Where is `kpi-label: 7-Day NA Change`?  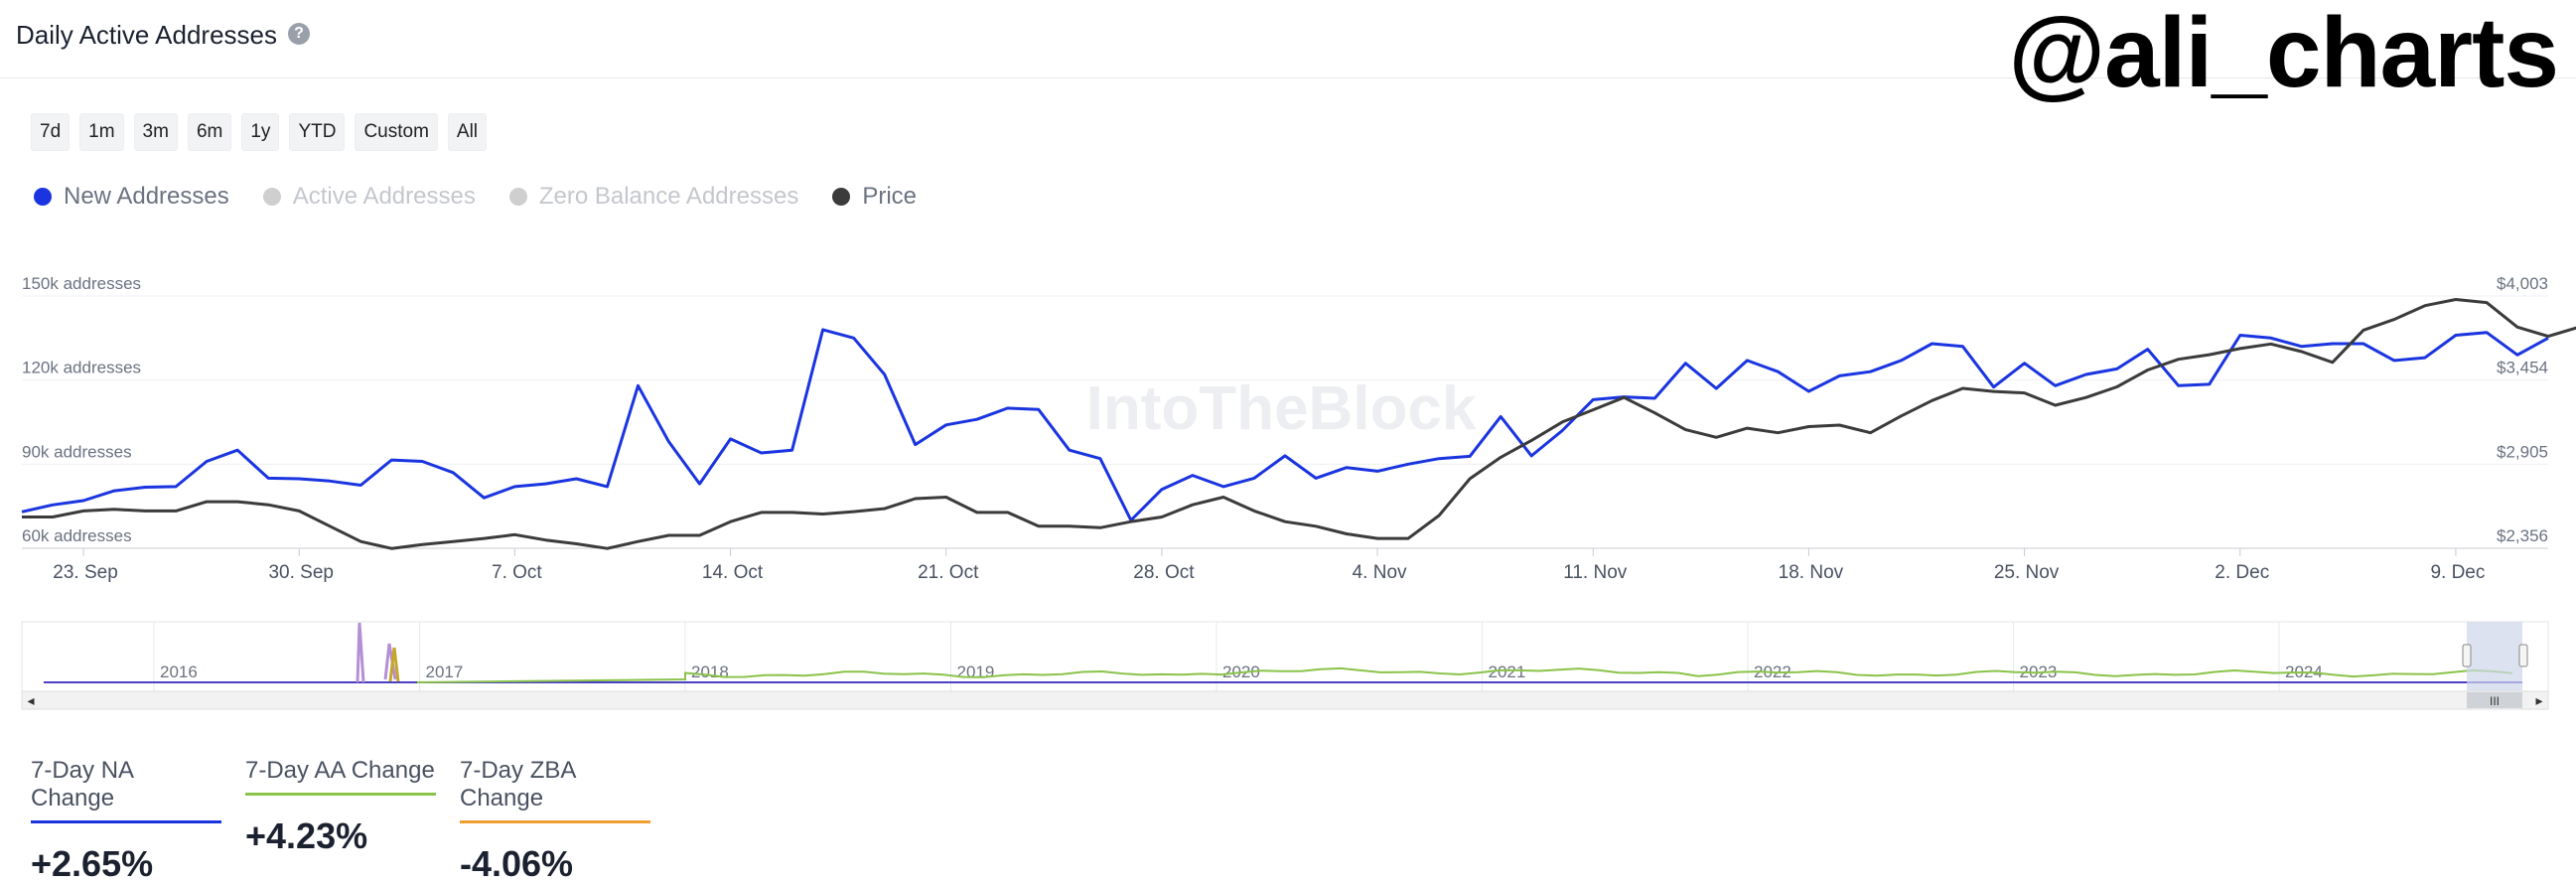
kpi-label: 7-Day NA Change is located at coordinates (82, 784).